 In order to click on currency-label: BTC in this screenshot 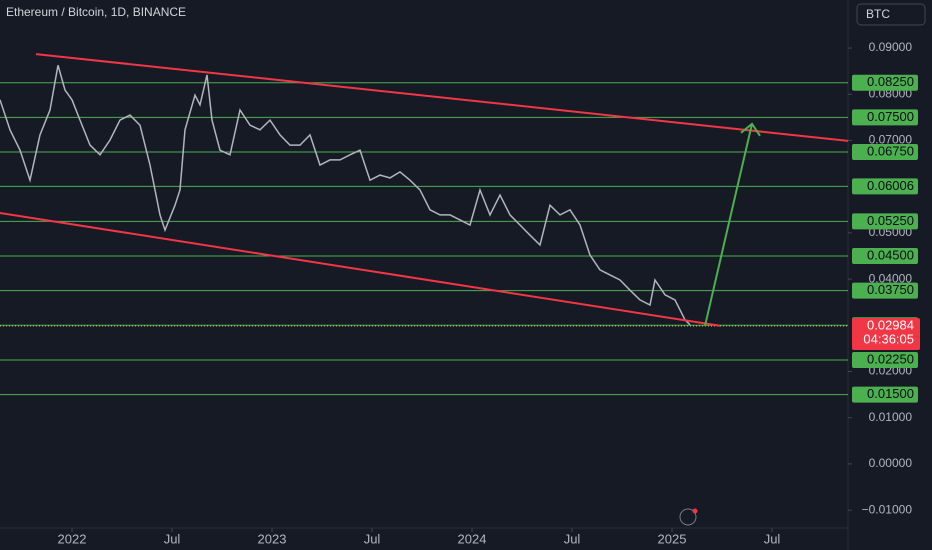, I will do `click(878, 14)`.